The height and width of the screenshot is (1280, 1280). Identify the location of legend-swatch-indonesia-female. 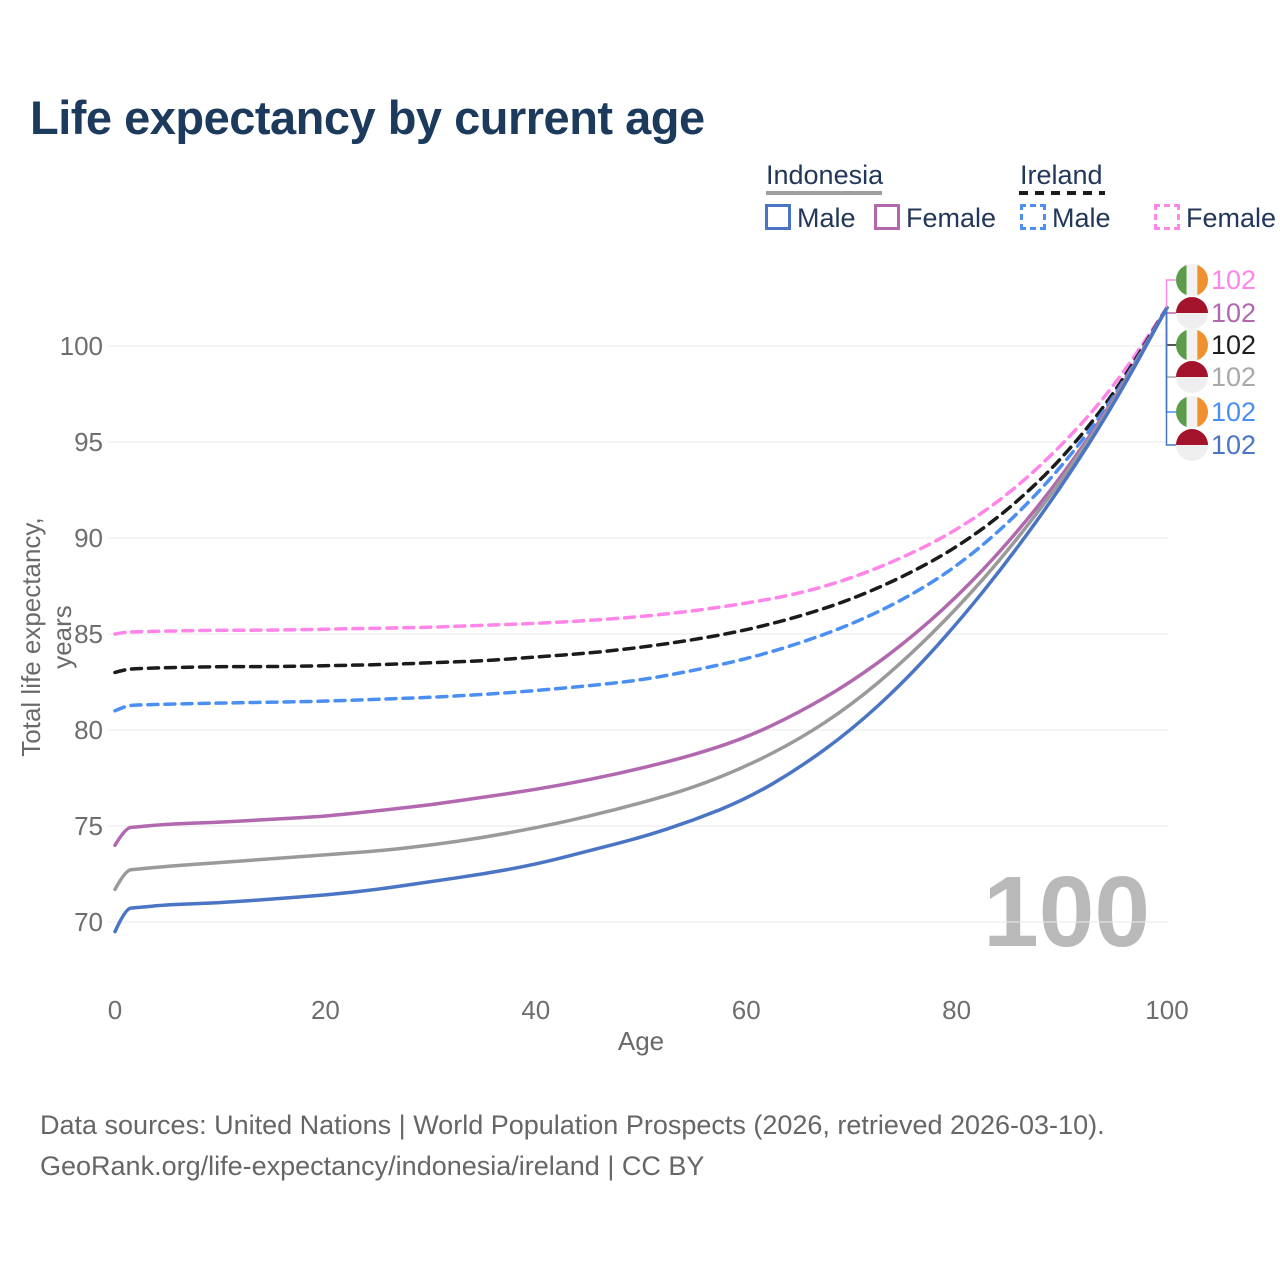
(887, 217).